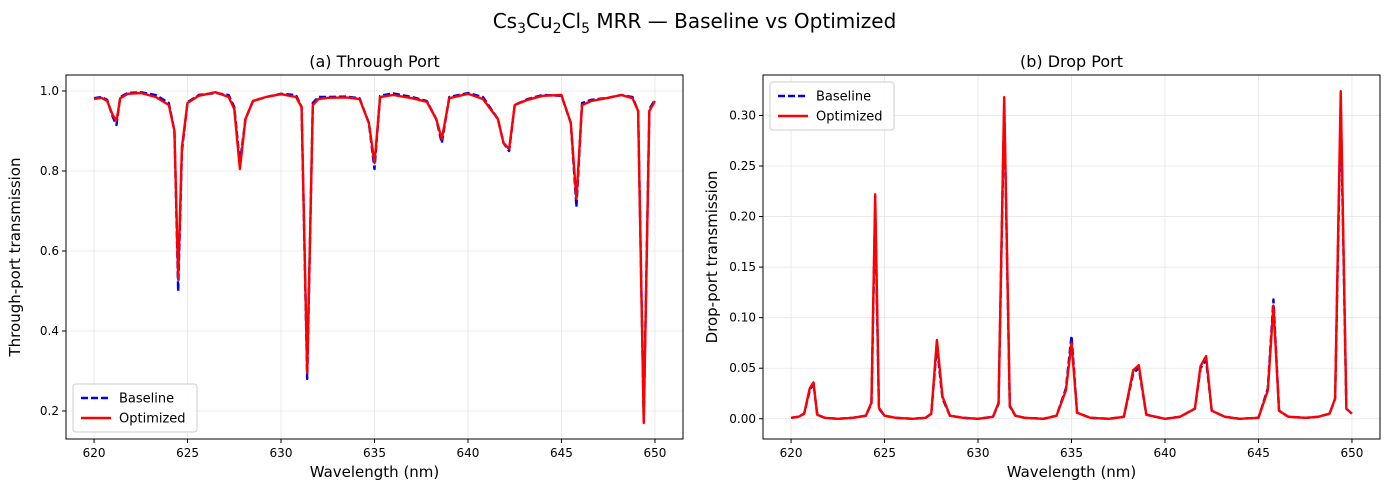 Image resolution: width=1389 pixels, height=495 pixels. I want to click on y-tick-label-0.6: 0.6, so click(49, 251).